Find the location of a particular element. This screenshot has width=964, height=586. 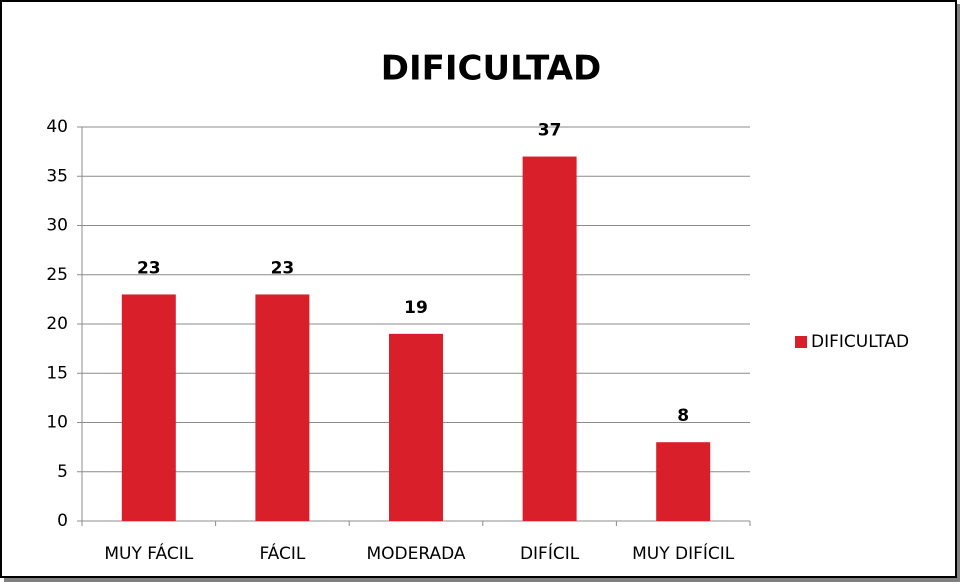

y-tick-label: 25 is located at coordinates (57, 275).